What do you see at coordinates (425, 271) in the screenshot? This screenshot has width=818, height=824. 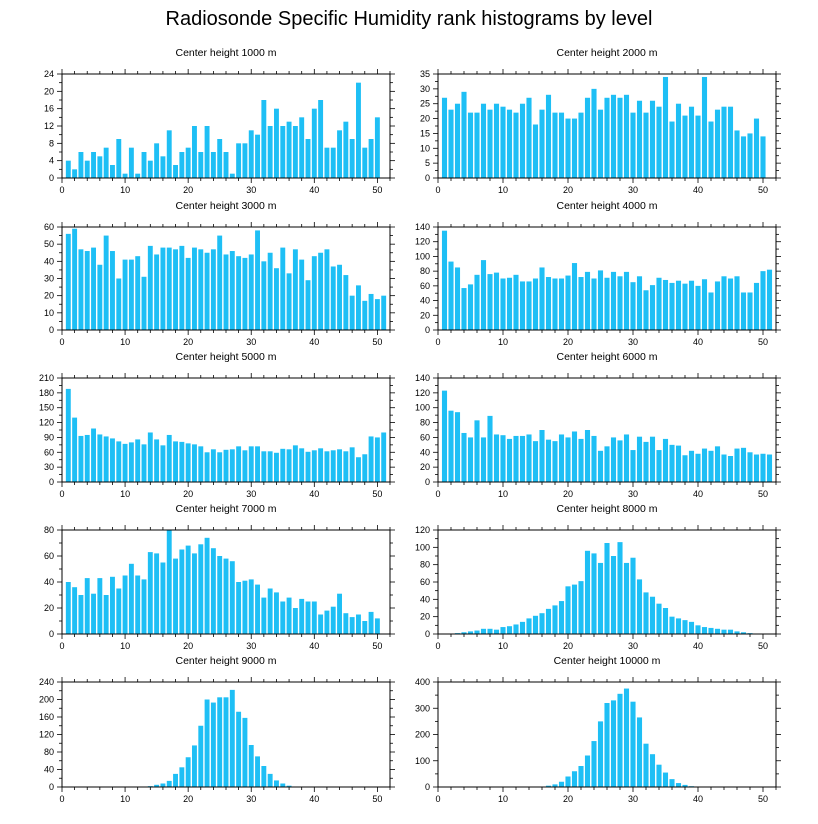 I see `y-tick-label: 80` at bounding box center [425, 271].